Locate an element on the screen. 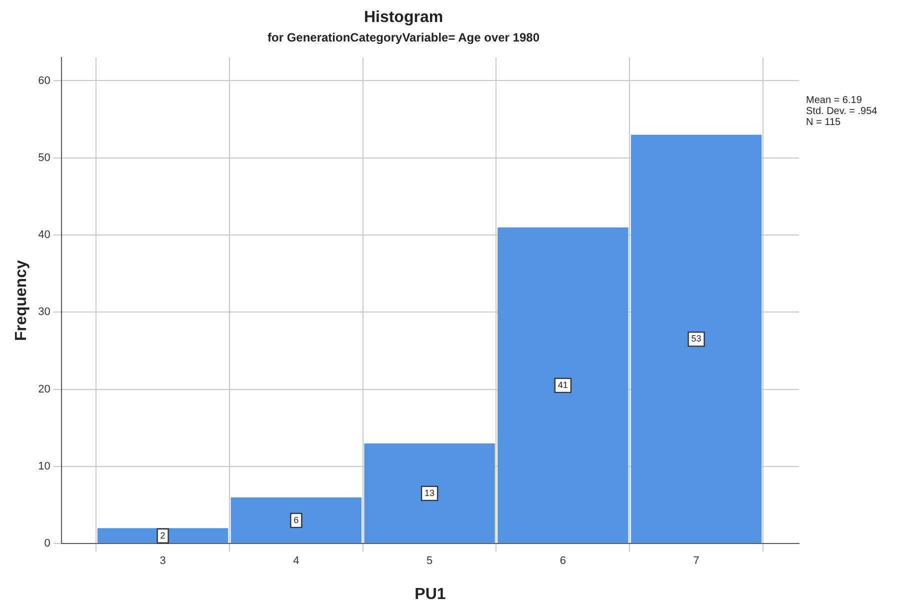 The image size is (909, 613). y-tick-label: 30 is located at coordinates (44, 312).